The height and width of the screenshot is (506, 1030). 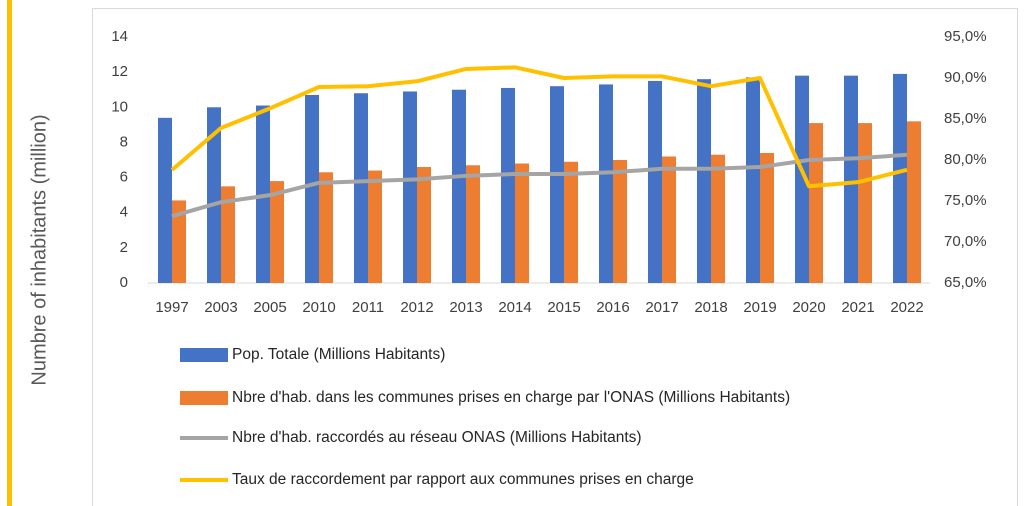 What do you see at coordinates (710, 307) in the screenshot?
I see `x-tick-label: 2018` at bounding box center [710, 307].